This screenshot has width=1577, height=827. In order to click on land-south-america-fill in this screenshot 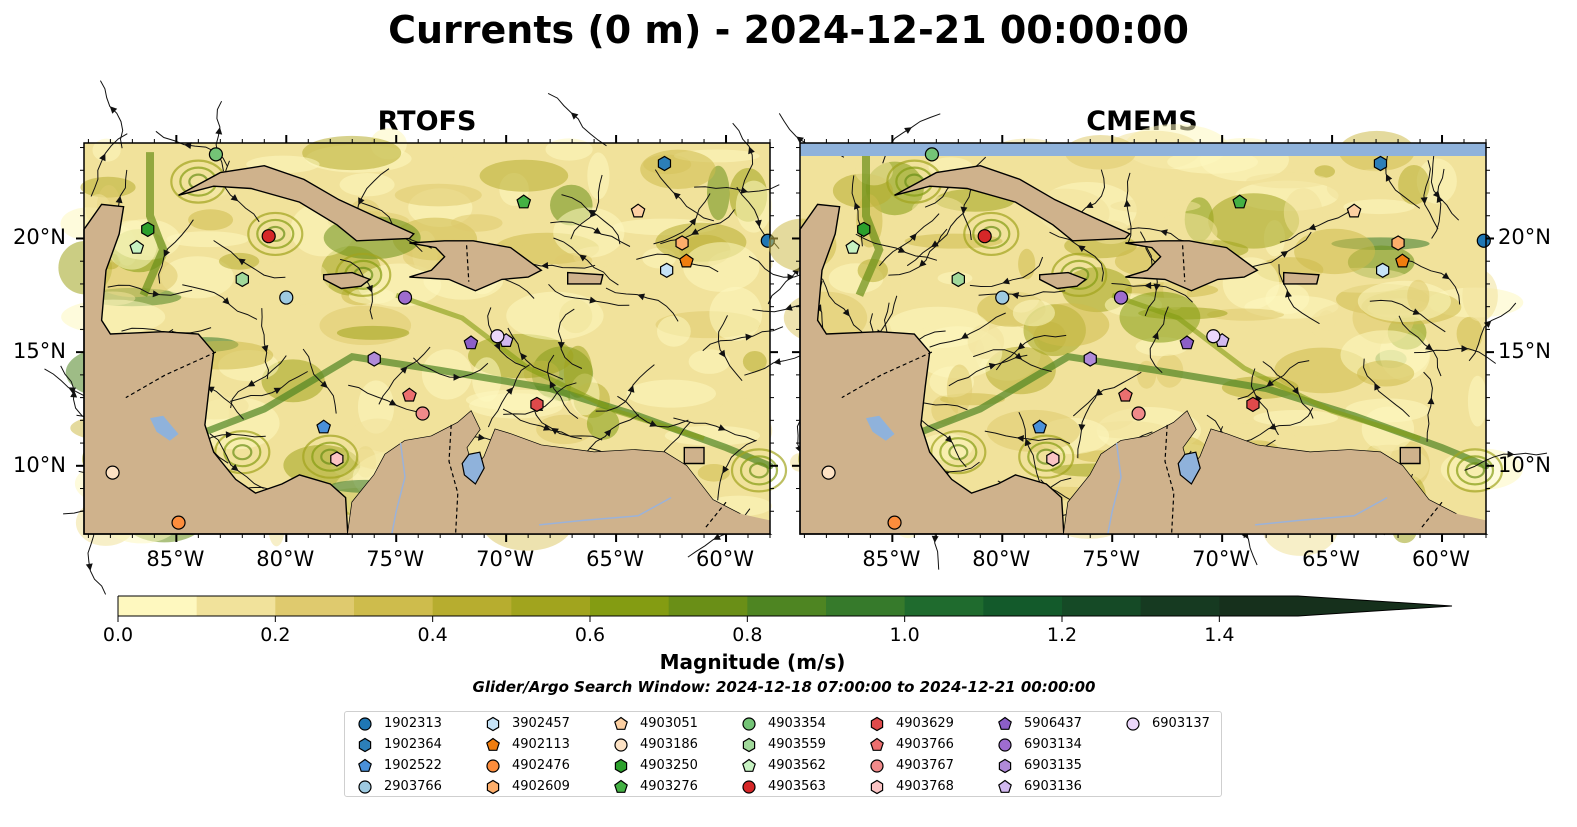, I will do `click(558, 472)`.